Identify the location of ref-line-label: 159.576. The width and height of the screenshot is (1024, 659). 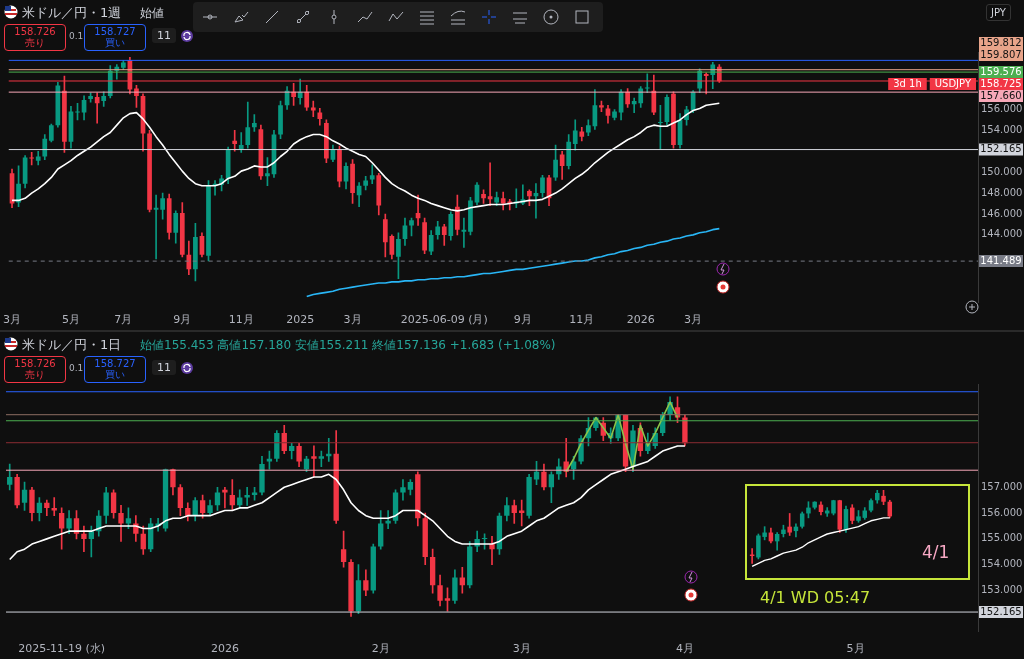
(1001, 71).